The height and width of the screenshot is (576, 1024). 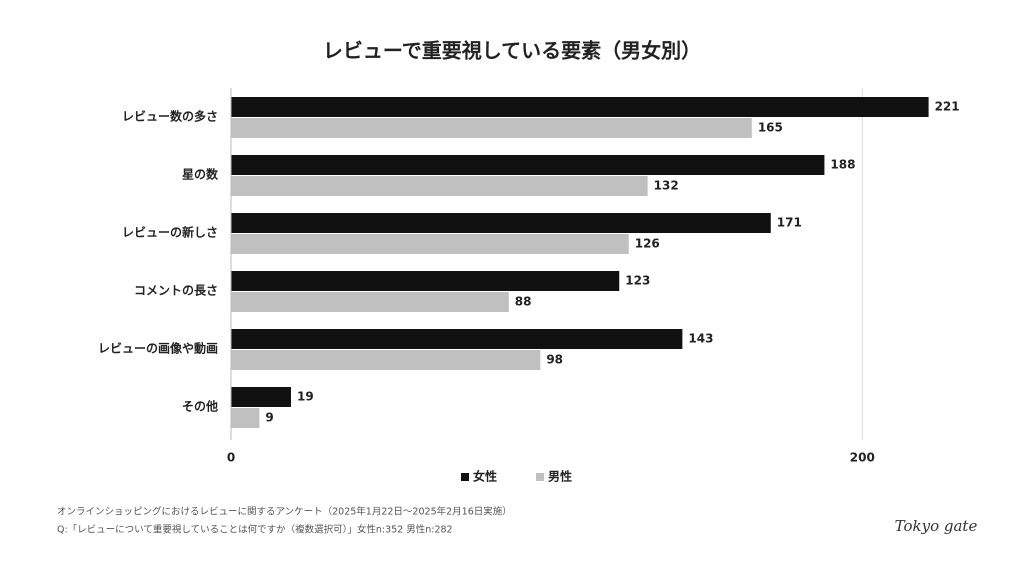 I want to click on legend-label: 女性, so click(x=485, y=476).